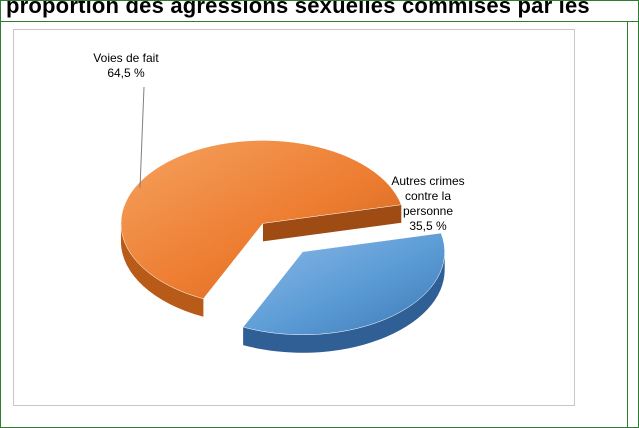  Describe the element at coordinates (428, 226) in the screenshot. I see `data-label-value: 35,5 %` at that location.